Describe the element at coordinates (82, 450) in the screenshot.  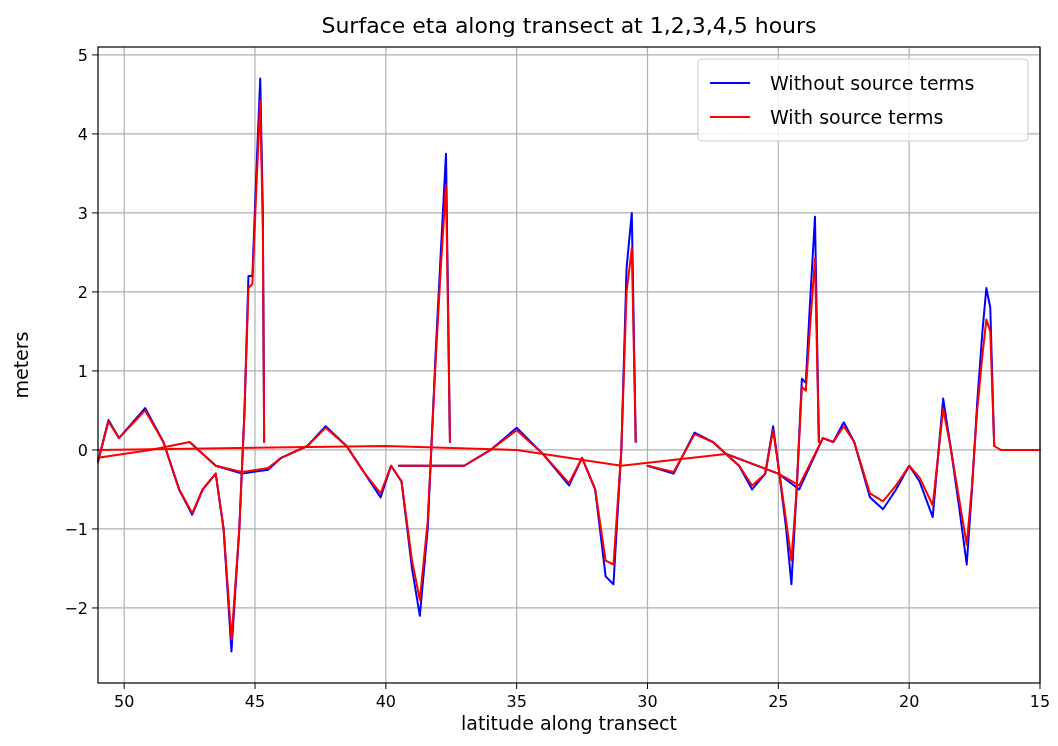
I see `y-tick-label: 0` at that location.